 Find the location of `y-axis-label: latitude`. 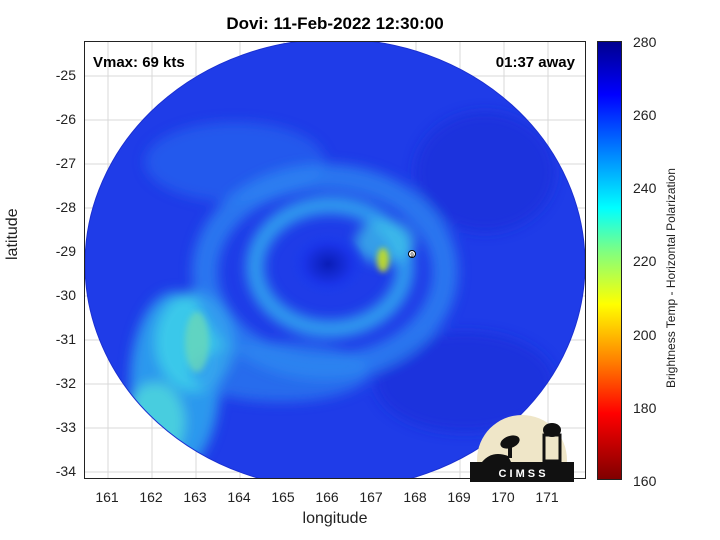

y-axis-label: latitude is located at coordinates (12, 234).